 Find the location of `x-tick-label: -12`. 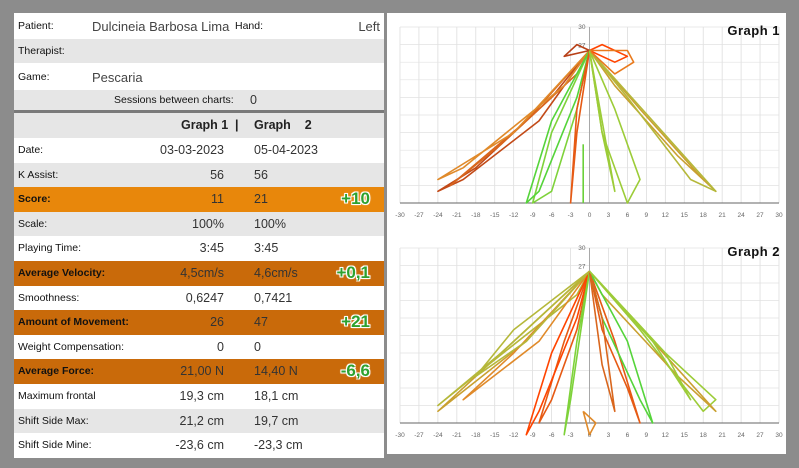

x-tick-label: -12 is located at coordinates (514, 435).